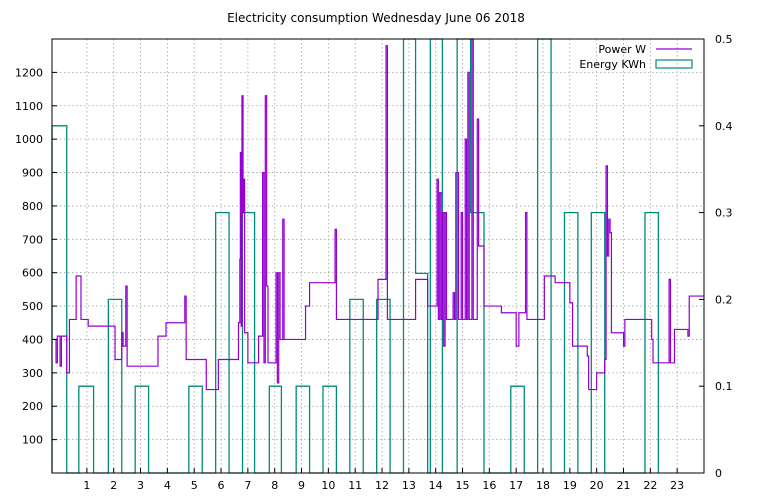 The width and height of the screenshot is (768, 500). Describe the element at coordinates (724, 39) in the screenshot. I see `y2-tick-label: 0.5` at that location.